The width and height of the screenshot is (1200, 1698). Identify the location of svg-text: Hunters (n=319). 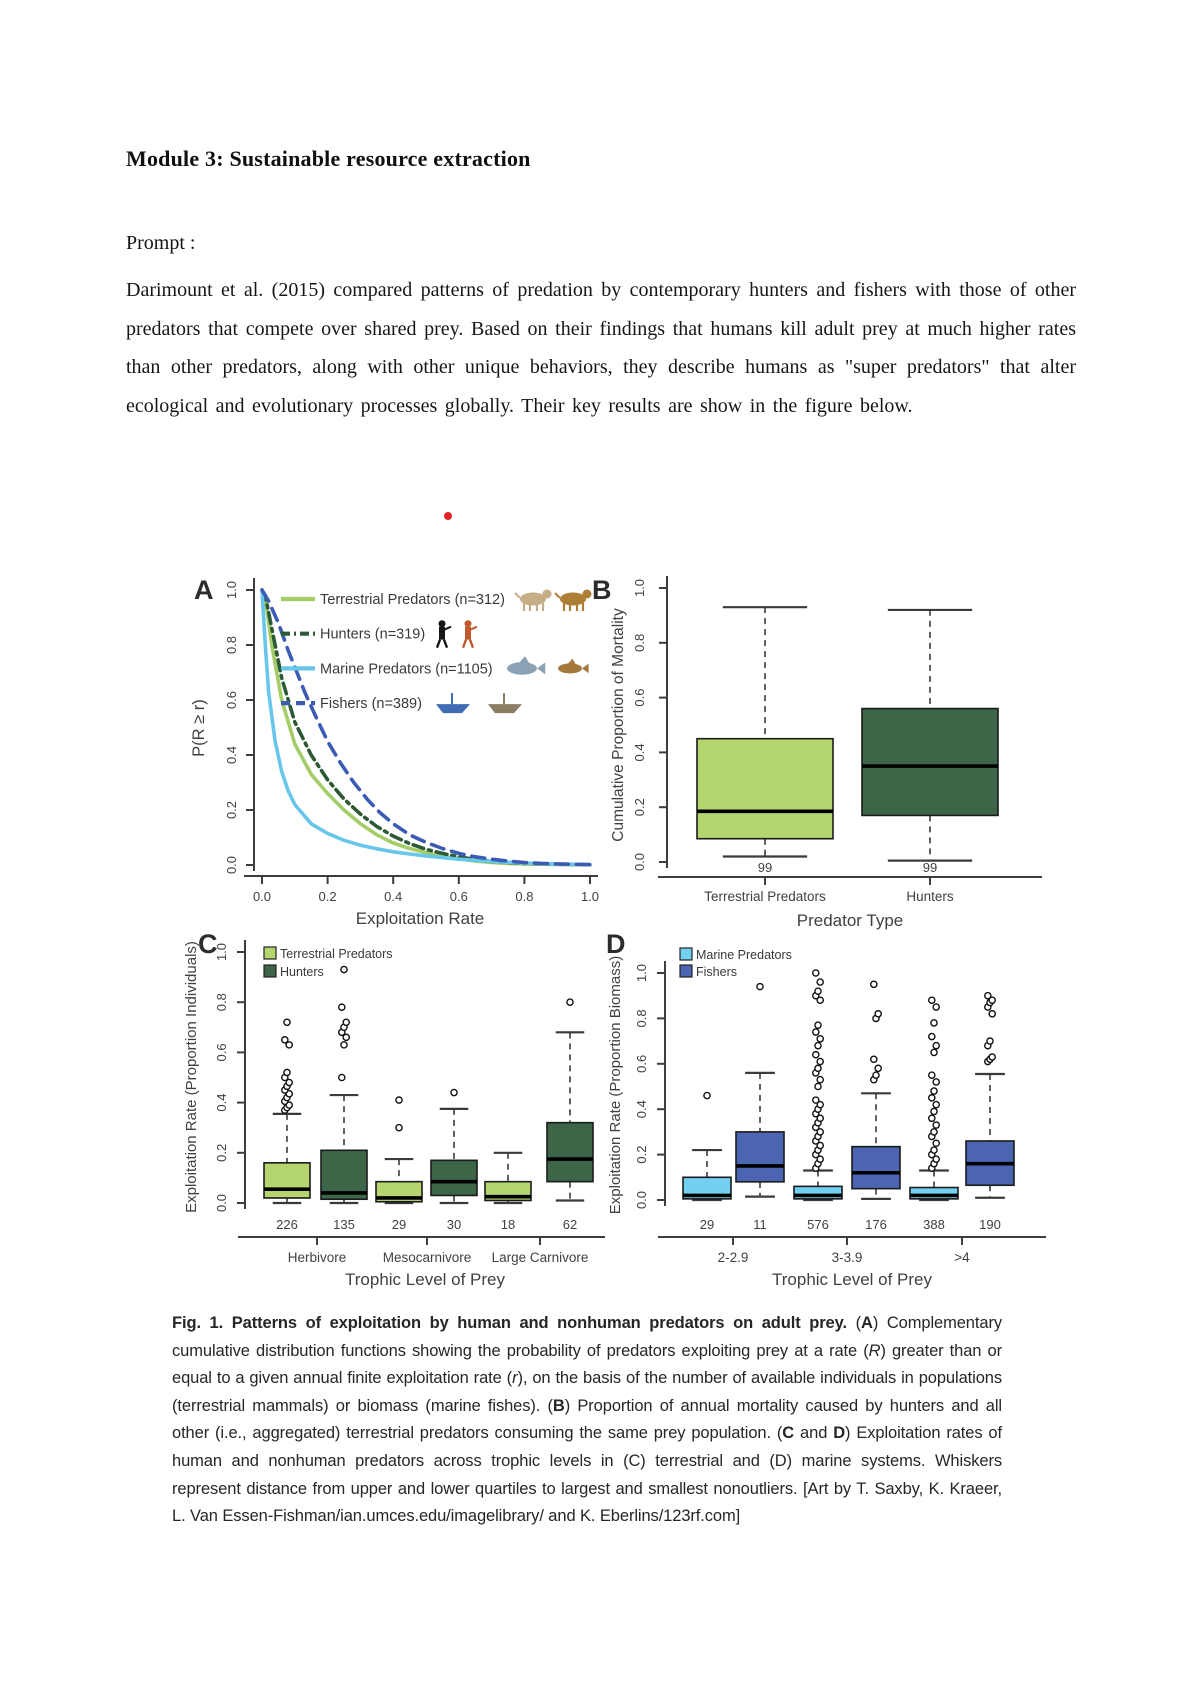
(372, 635).